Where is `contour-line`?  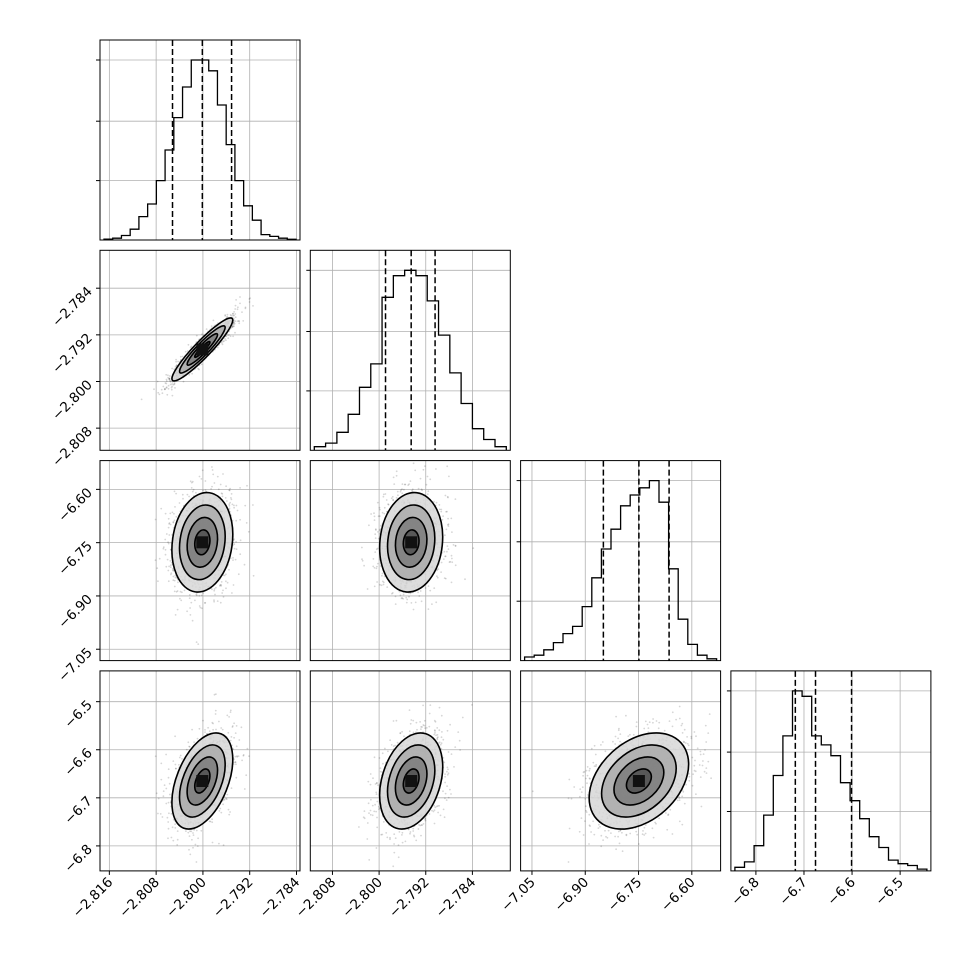
contour-line is located at coordinates (202, 542).